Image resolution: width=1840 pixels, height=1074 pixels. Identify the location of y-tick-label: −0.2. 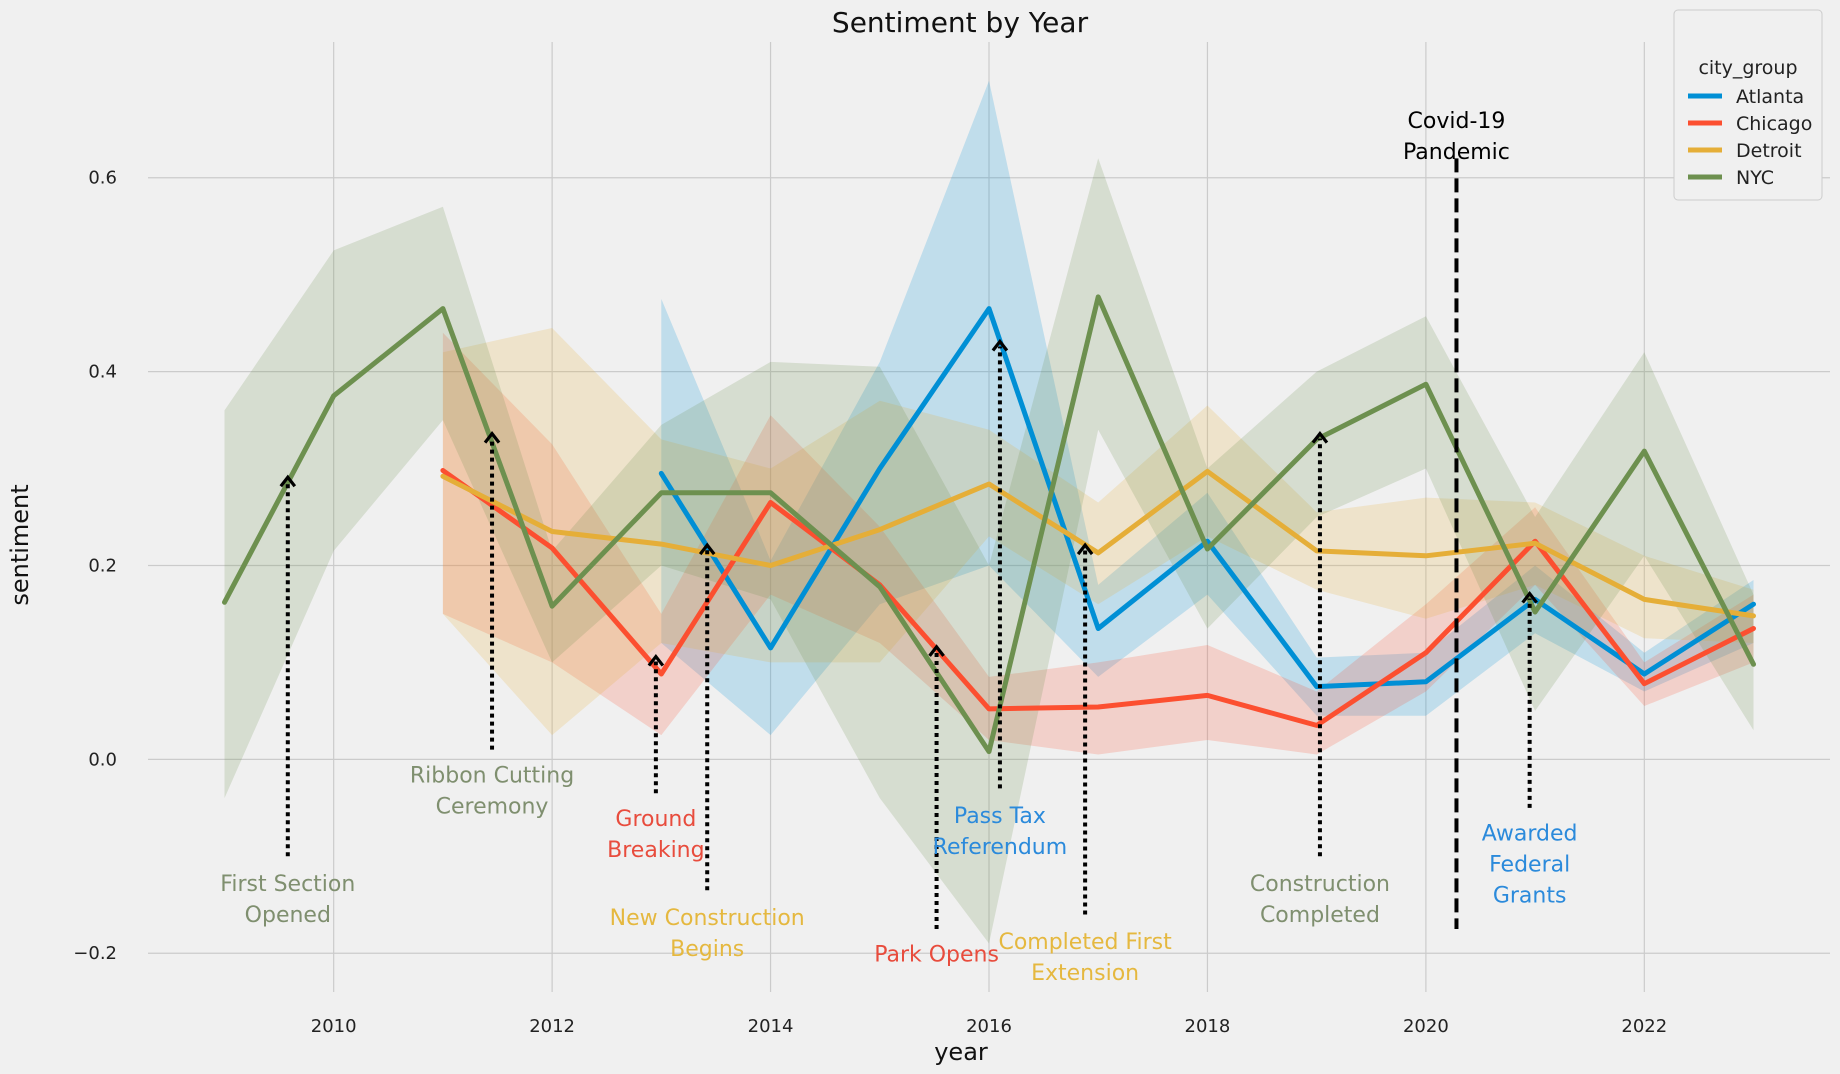
(95, 953).